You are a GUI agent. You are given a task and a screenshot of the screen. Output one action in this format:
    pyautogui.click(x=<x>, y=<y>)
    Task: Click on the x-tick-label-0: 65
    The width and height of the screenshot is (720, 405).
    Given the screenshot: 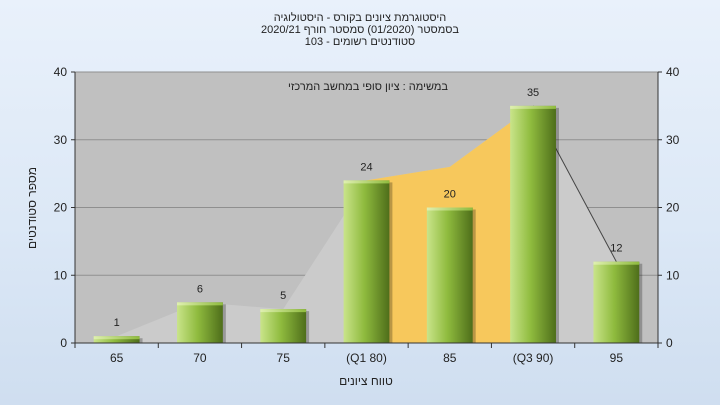 What is the action you would take?
    pyautogui.click(x=117, y=358)
    